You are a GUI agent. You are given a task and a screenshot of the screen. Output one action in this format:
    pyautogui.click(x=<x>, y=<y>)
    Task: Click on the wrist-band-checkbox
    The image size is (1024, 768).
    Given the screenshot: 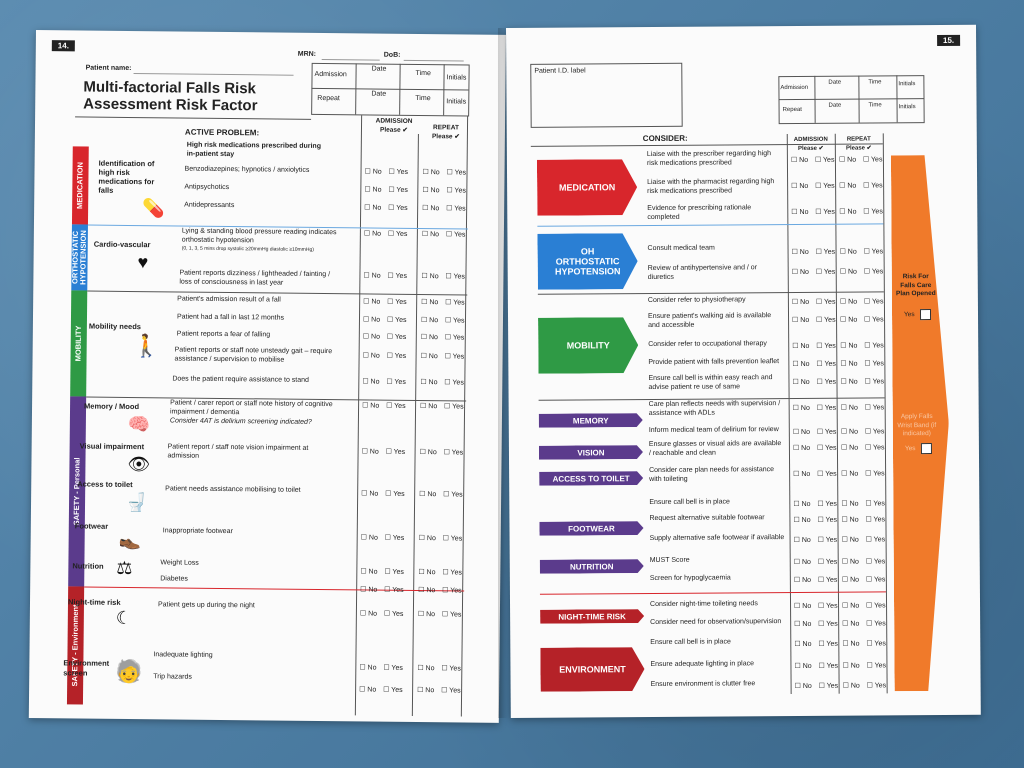 What is the action you would take?
    pyautogui.click(x=926, y=449)
    